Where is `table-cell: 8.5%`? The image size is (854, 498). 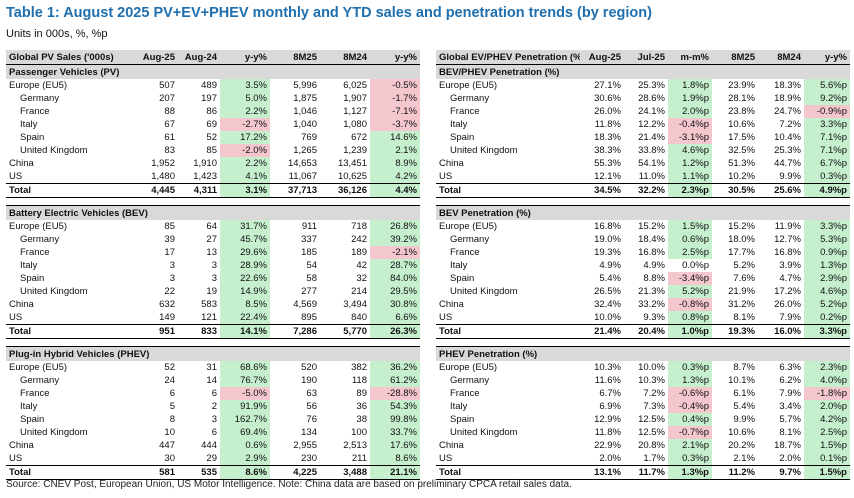 table-cell: 8.5% is located at coordinates (245, 304).